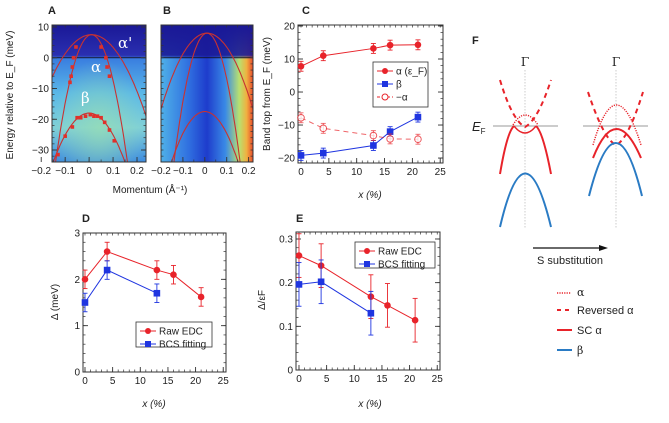 The image size is (669, 423). What do you see at coordinates (369, 404) in the screenshot?
I see `panel-e-xlabel: x (%)` at bounding box center [369, 404].